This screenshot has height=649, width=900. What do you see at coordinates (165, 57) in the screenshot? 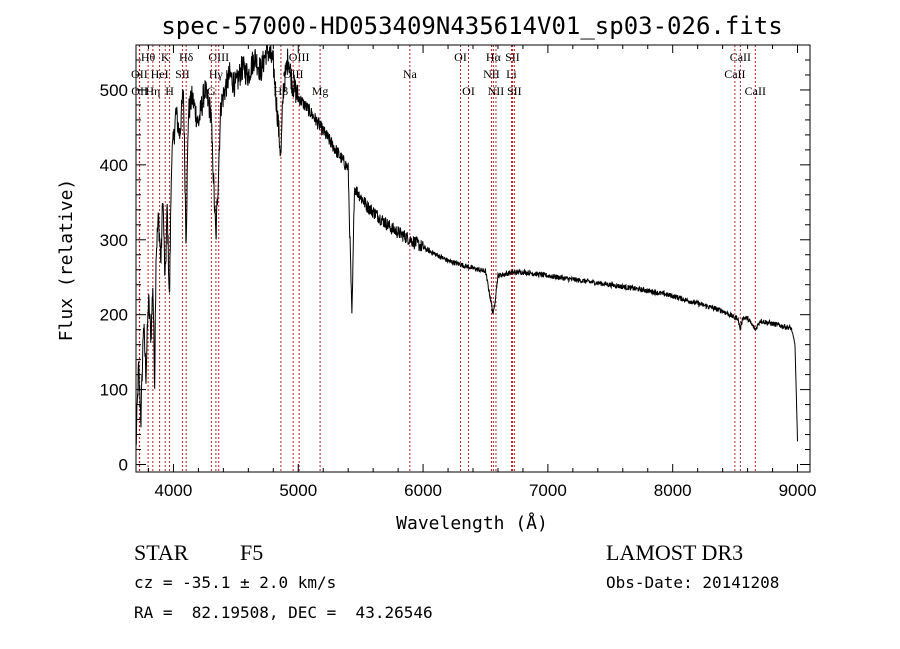
I see `line-label: K` at bounding box center [165, 57].